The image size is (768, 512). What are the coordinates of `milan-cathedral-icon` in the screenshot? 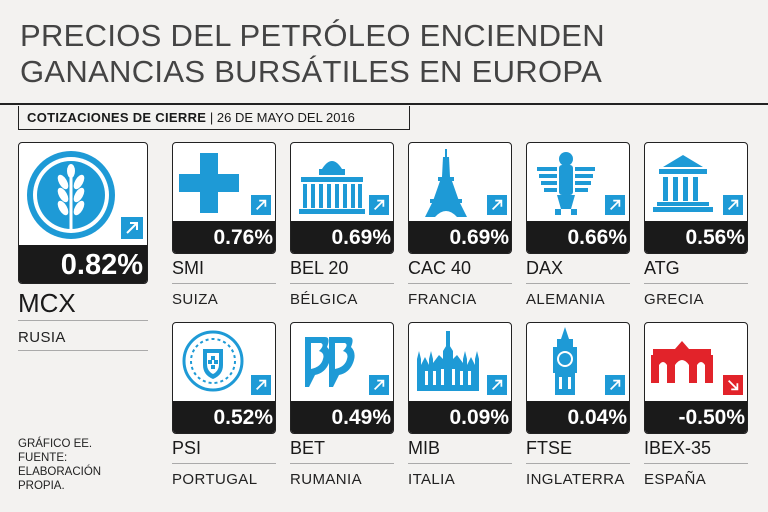 It's located at (448, 361).